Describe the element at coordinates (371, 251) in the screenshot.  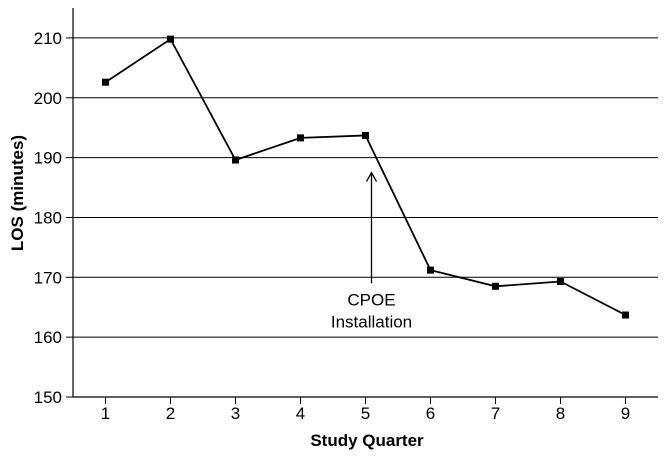
I see `cpoe-annotation: CPOE Installation` at that location.